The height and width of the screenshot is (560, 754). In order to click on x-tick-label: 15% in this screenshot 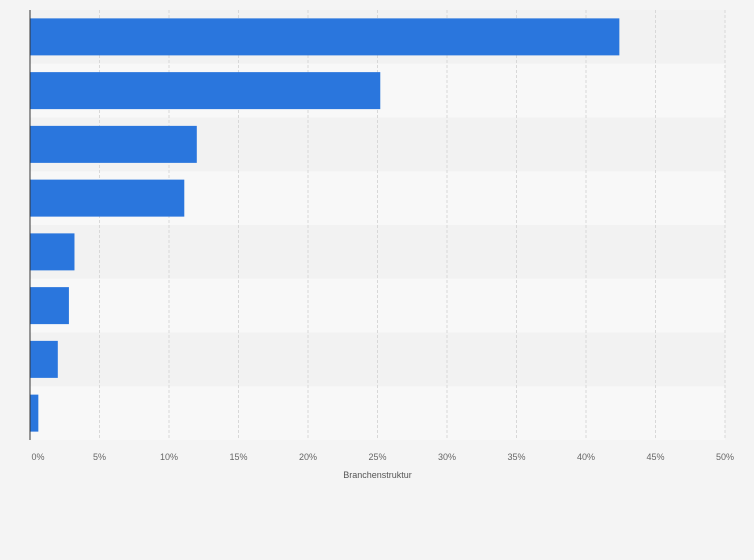, I will do `click(238, 457)`.